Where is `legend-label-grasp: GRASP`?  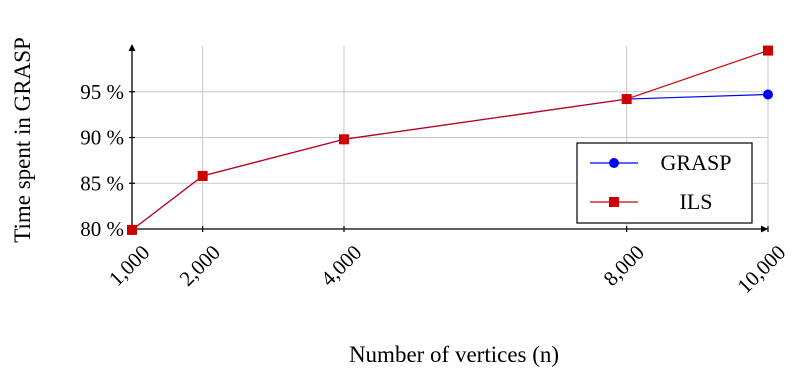
legend-label-grasp: GRASP is located at coordinates (696, 162).